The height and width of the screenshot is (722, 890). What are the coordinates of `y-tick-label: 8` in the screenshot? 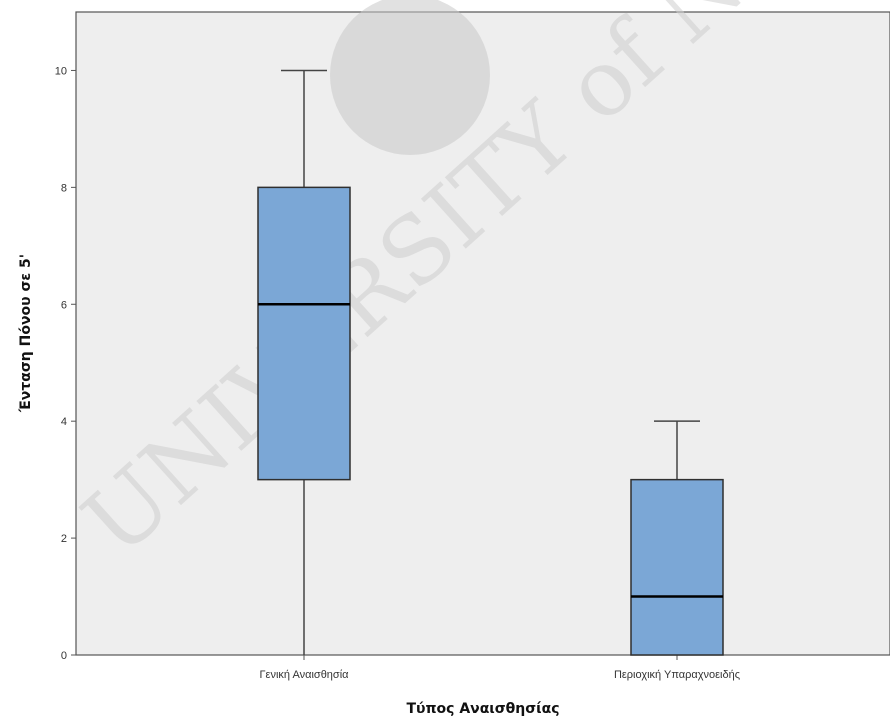 It's located at (64, 188).